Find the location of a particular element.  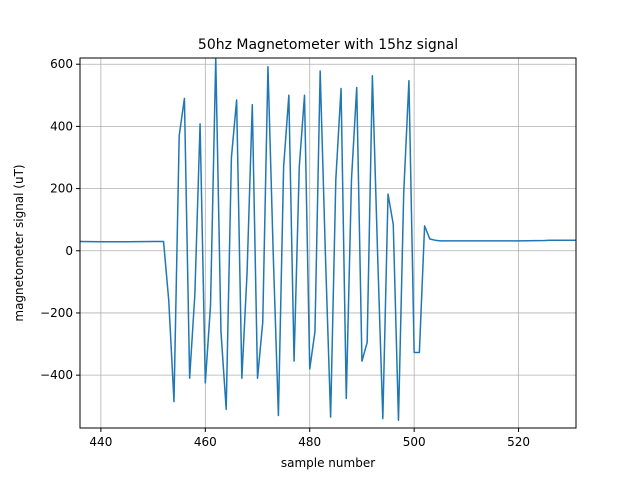

y-tick-label: 400 is located at coordinates (61, 126).